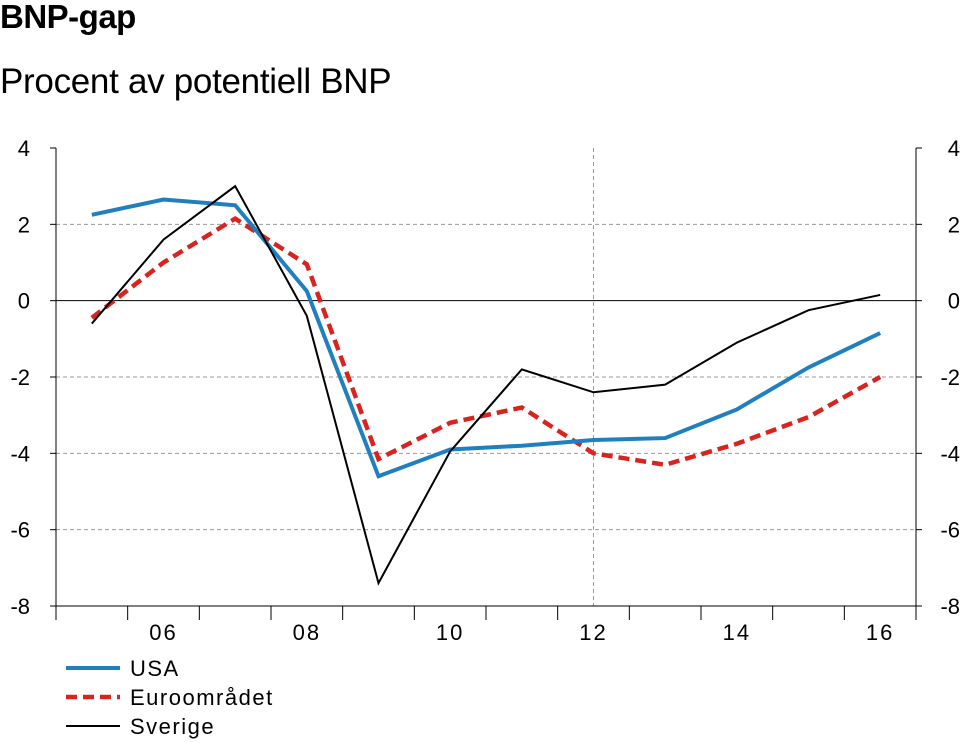  What do you see at coordinates (950, 377) in the screenshot?
I see `y-tick-label-right: -2` at bounding box center [950, 377].